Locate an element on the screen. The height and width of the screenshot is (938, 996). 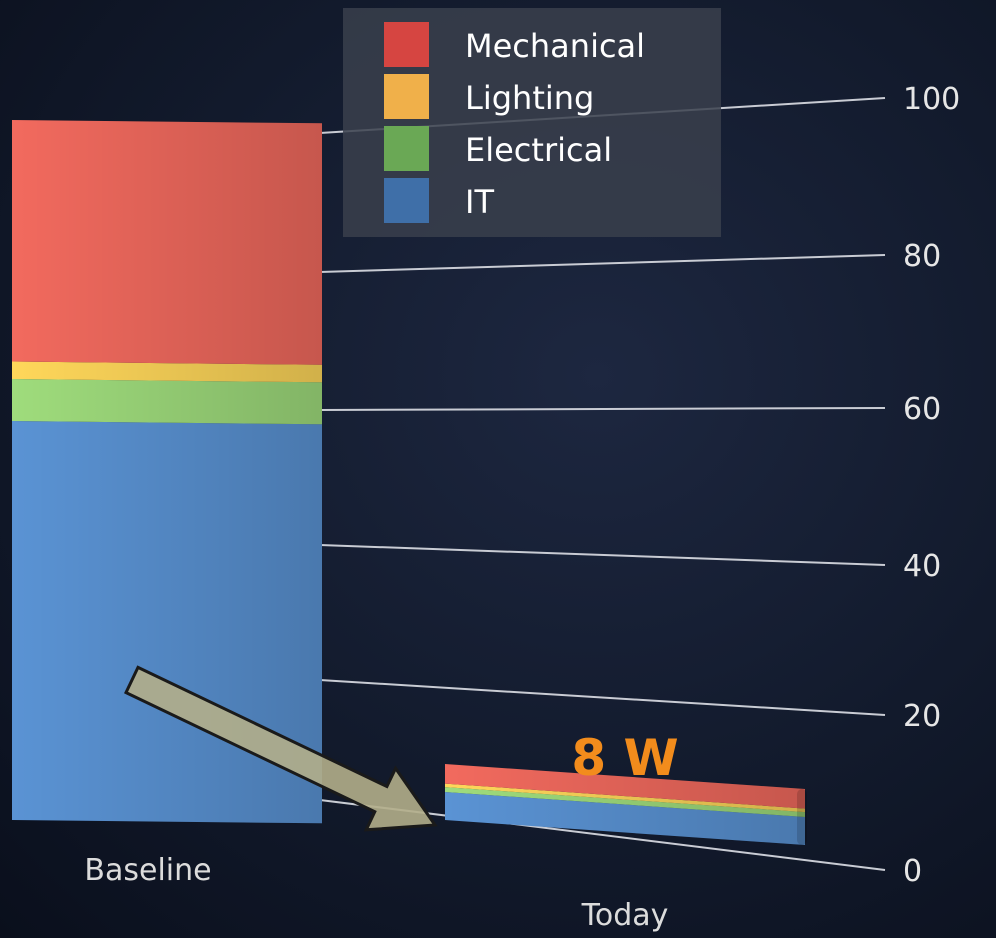
legend: Mechanical Lighting Electrical IT is located at coordinates (532, 122).